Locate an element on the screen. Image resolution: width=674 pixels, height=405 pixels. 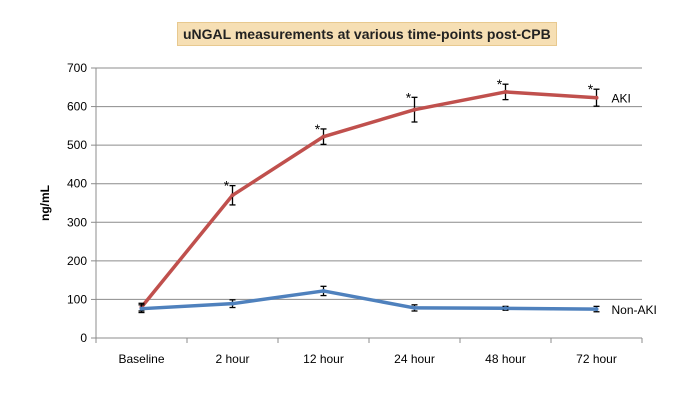
x-tick-label: 24 hour is located at coordinates (414, 359).